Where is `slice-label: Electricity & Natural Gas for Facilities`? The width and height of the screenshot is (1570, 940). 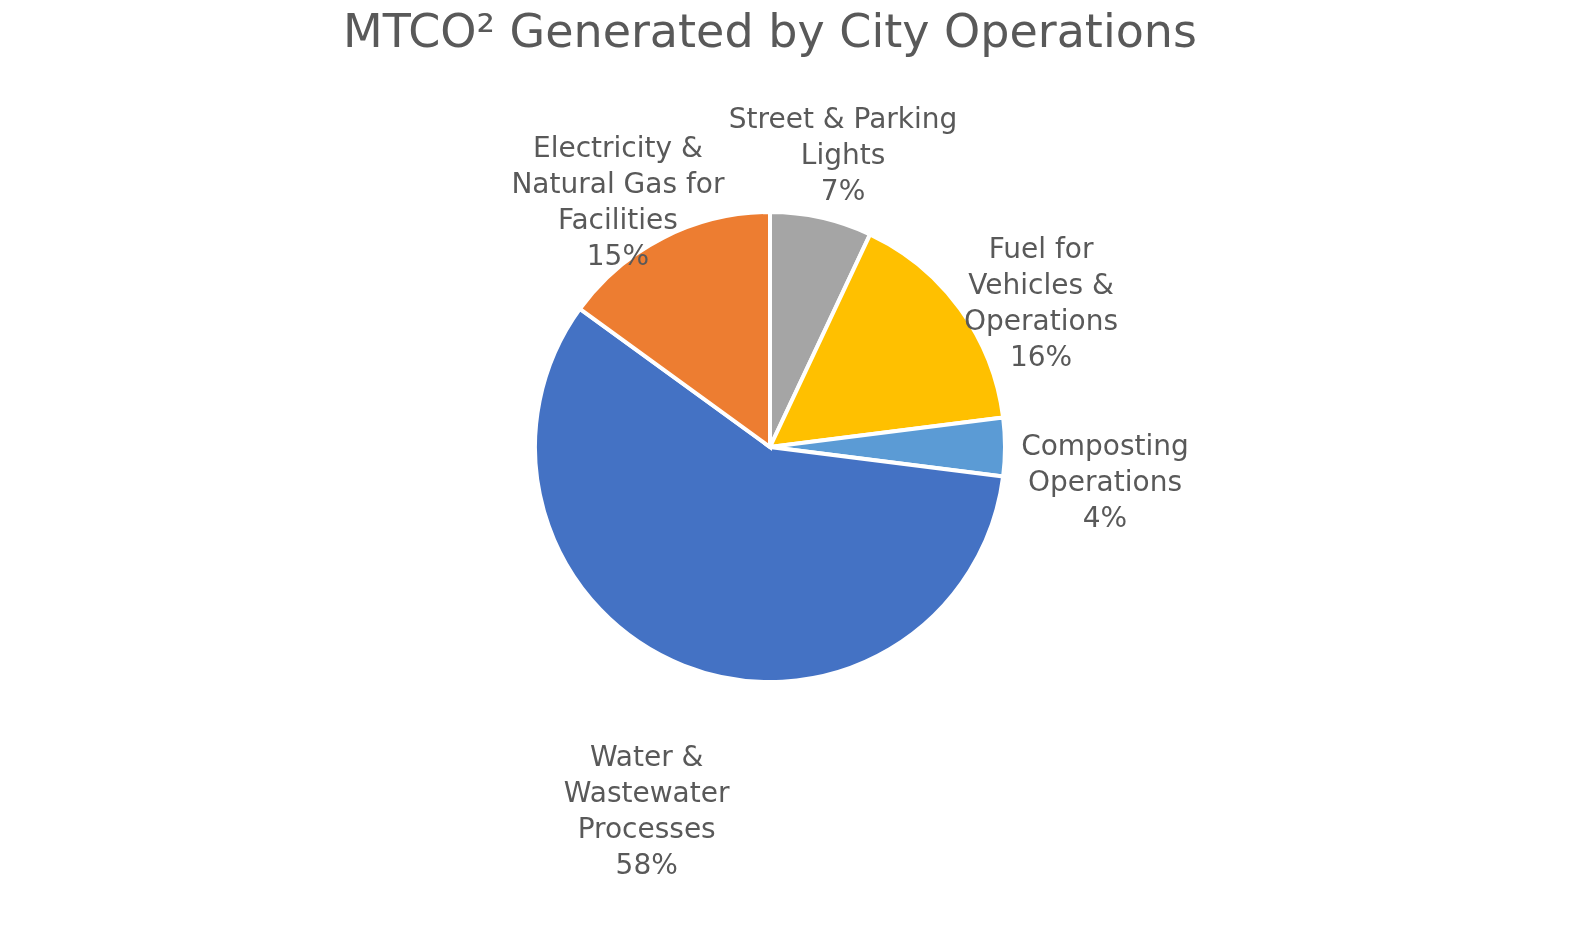
slice-label: Electricity & Natural Gas for Facilities is located at coordinates (618, 183).